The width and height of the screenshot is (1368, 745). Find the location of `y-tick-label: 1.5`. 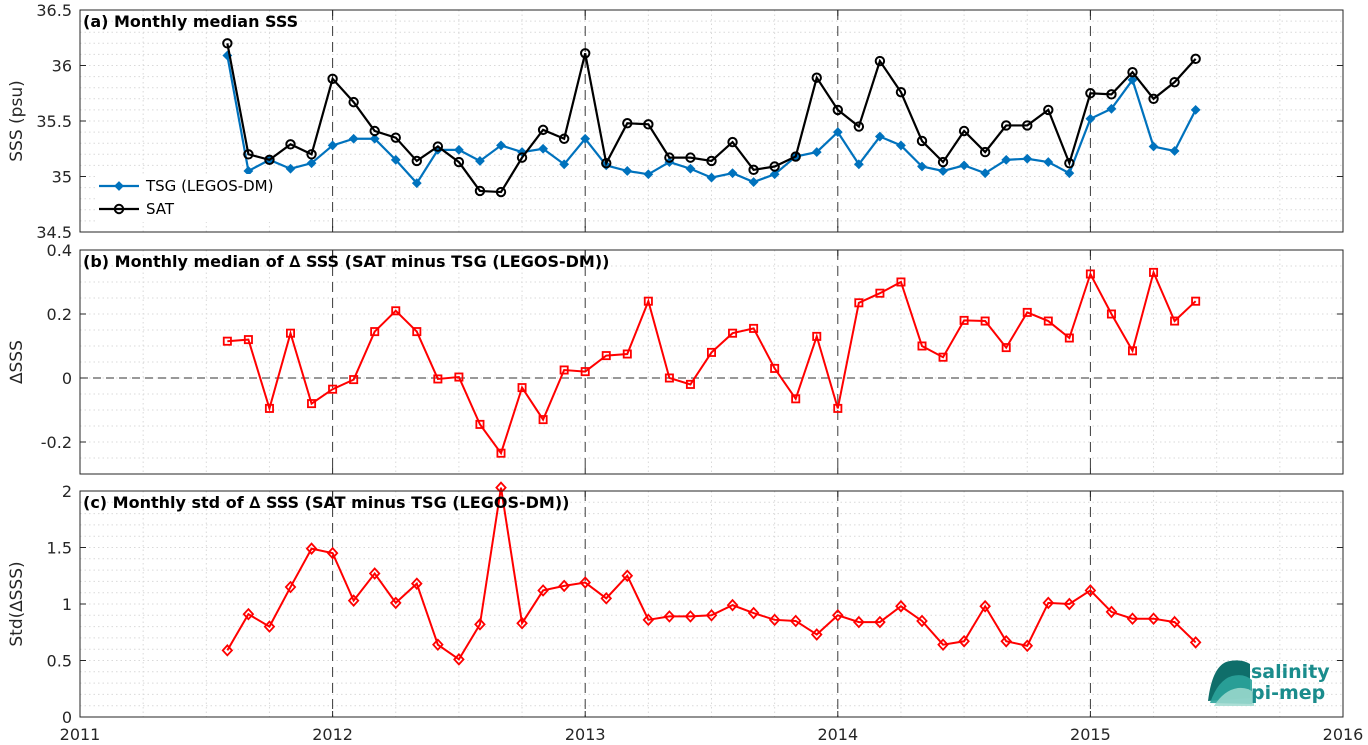

y-tick-label: 1.5 is located at coordinates (59, 548).